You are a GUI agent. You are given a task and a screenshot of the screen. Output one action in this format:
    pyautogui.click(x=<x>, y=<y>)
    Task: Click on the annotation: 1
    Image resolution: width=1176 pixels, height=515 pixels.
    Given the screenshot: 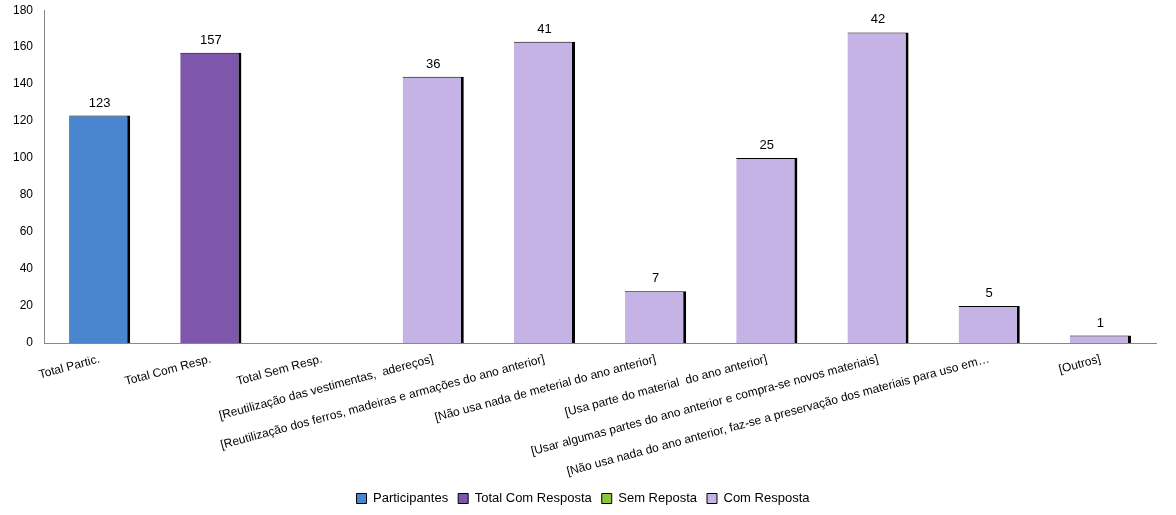 What is the action you would take?
    pyautogui.click(x=1100, y=322)
    